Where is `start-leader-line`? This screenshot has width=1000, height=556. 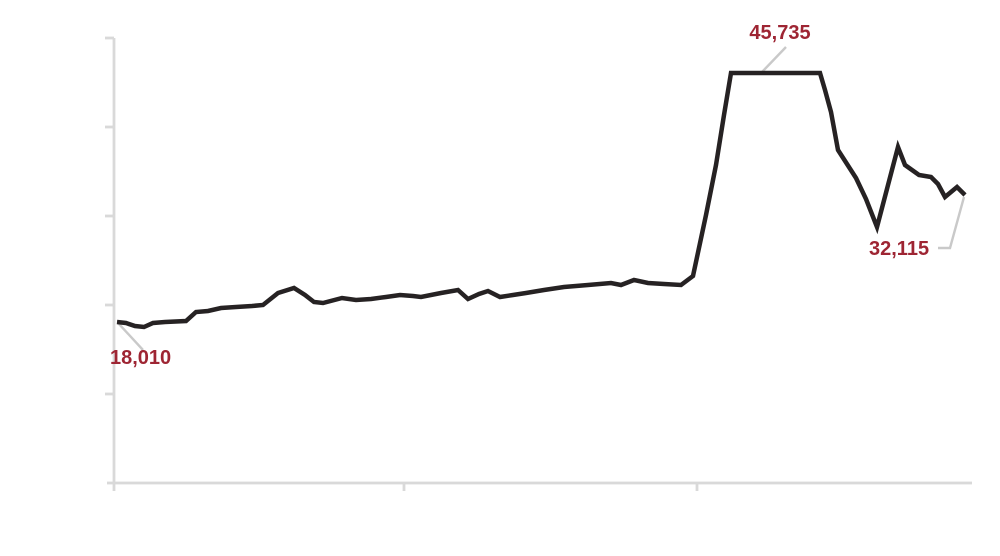
start-leader-line is located at coordinates (131, 337).